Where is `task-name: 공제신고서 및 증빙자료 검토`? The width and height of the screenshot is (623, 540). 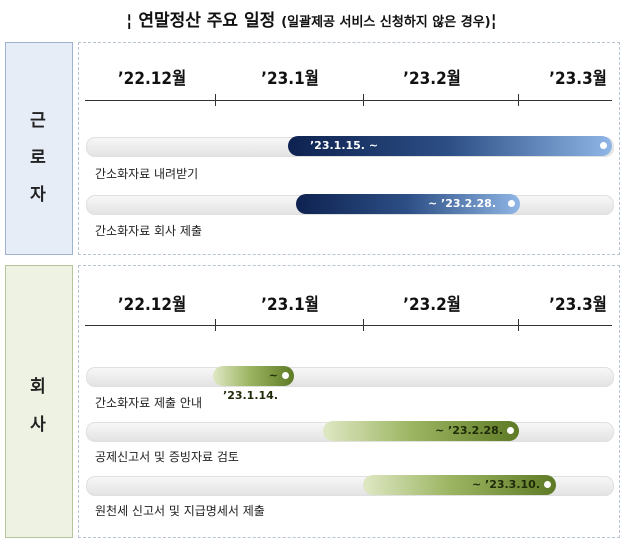
task-name: 공제신고서 및 증빙자료 검토 is located at coordinates (167, 457).